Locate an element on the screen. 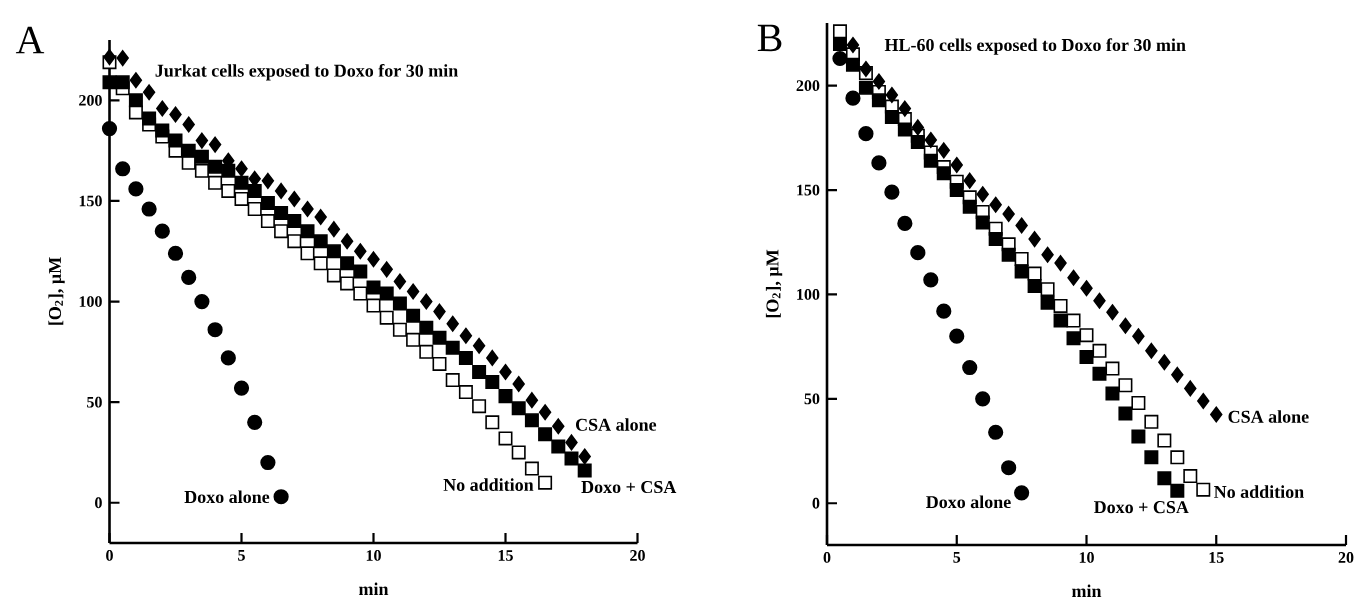  x-axis-title: min is located at coordinates (373, 589).